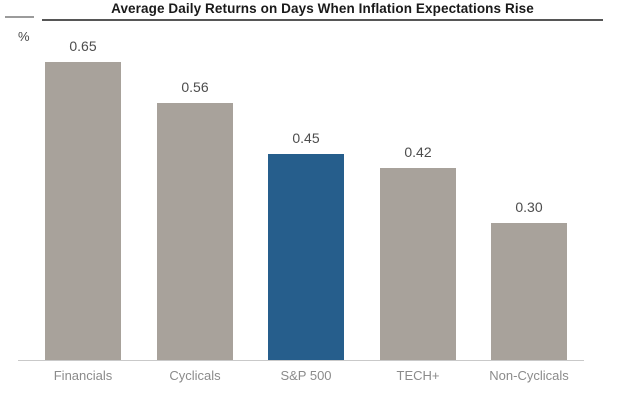 The height and width of the screenshot is (400, 640). I want to click on category-label-non-cyclicals: Non-Cyclicals, so click(529, 375).